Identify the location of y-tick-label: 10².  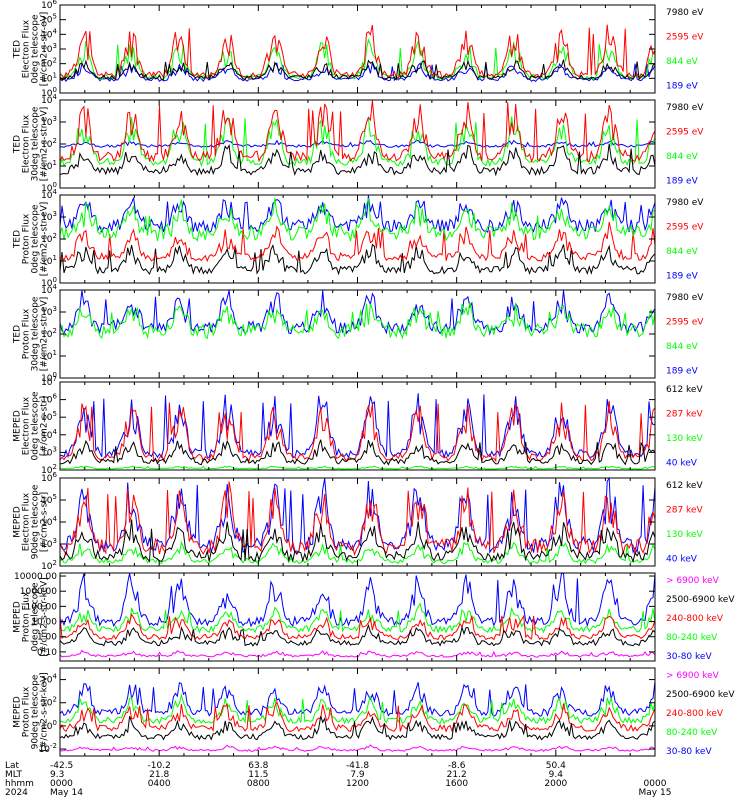
(49, 565).